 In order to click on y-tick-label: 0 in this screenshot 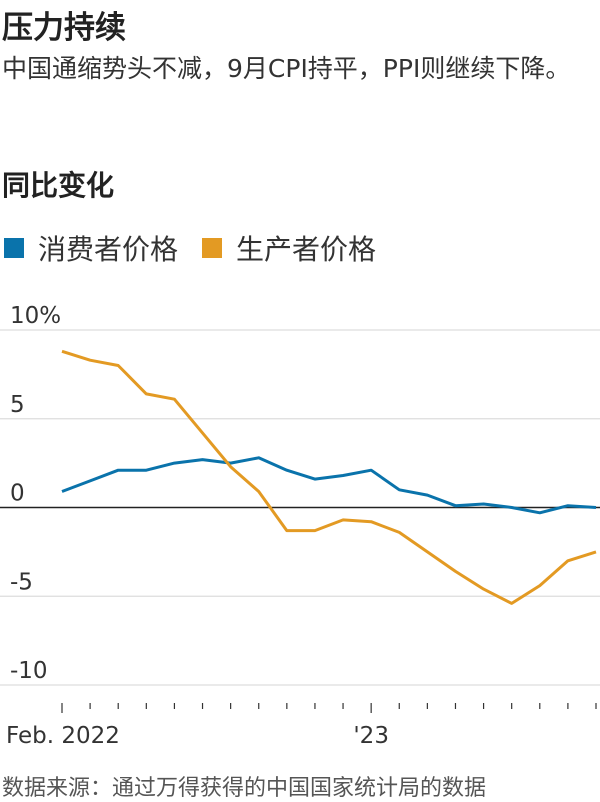, I will do `click(17, 494)`.